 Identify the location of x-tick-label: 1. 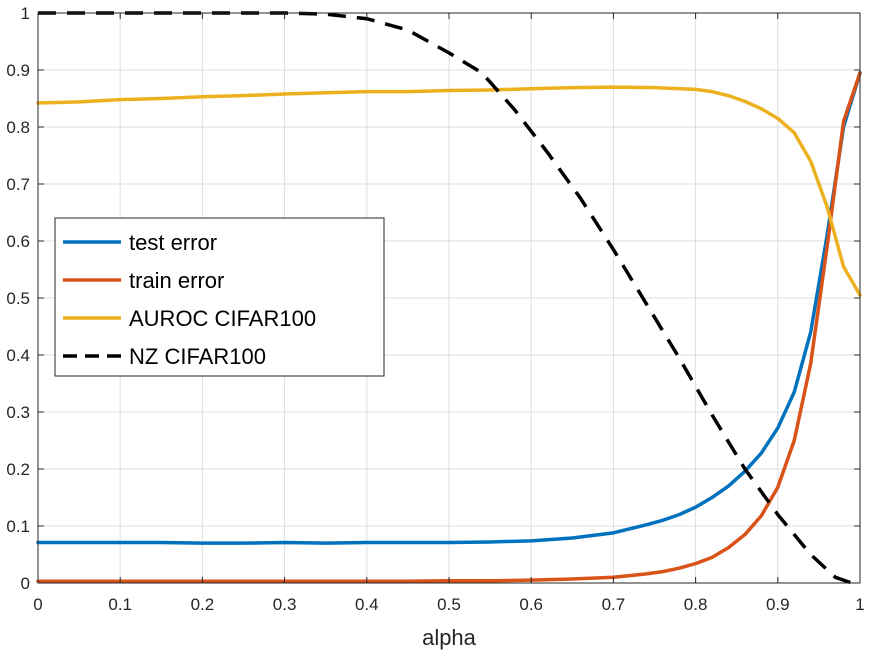
(859, 604).